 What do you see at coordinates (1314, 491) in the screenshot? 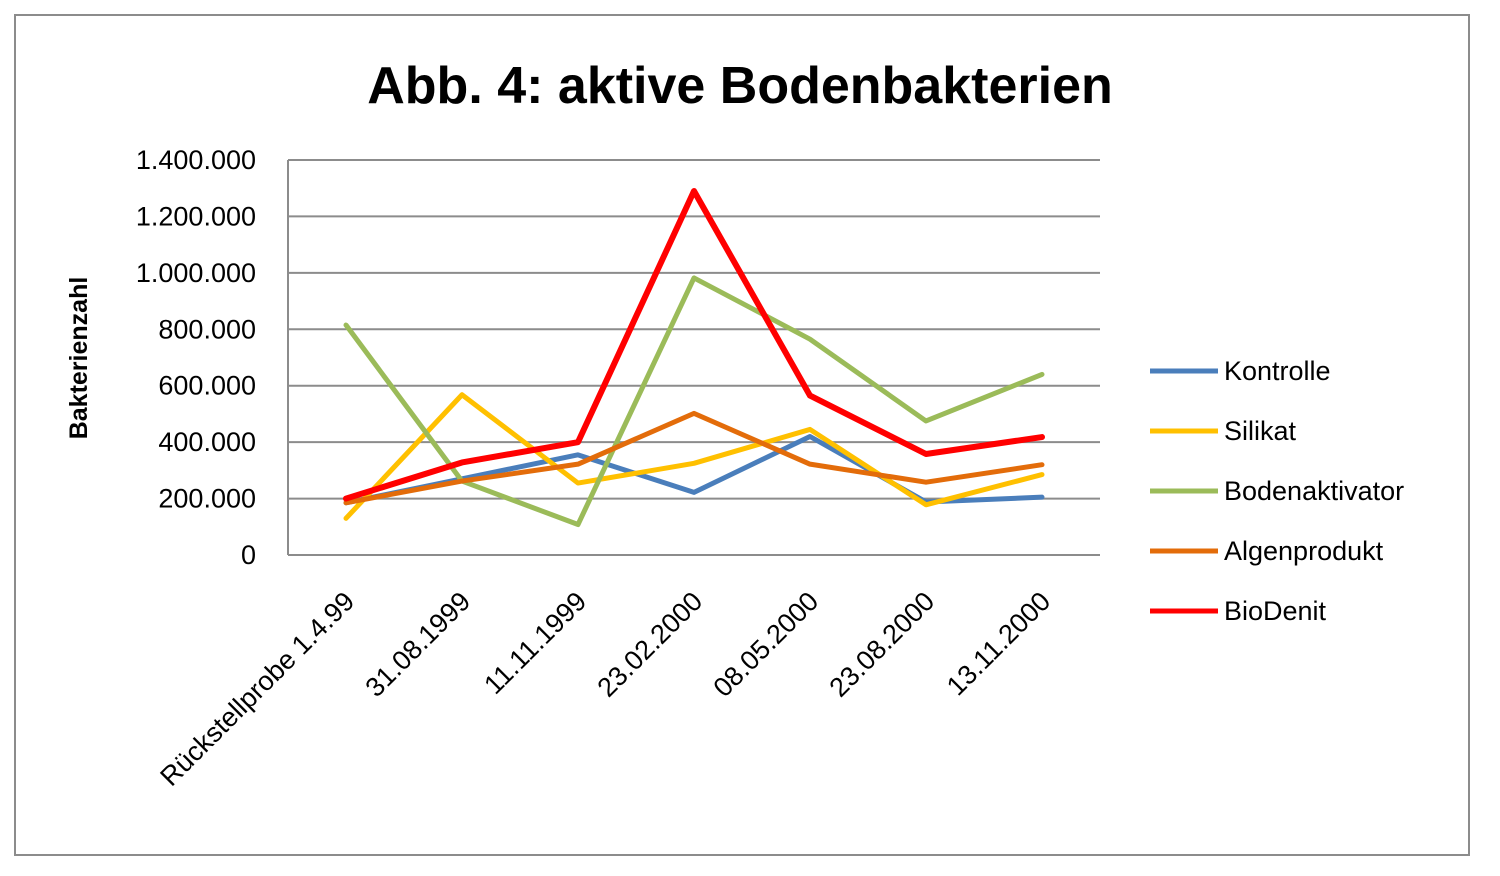
I see `legend-label: Bodenaktivator` at bounding box center [1314, 491].